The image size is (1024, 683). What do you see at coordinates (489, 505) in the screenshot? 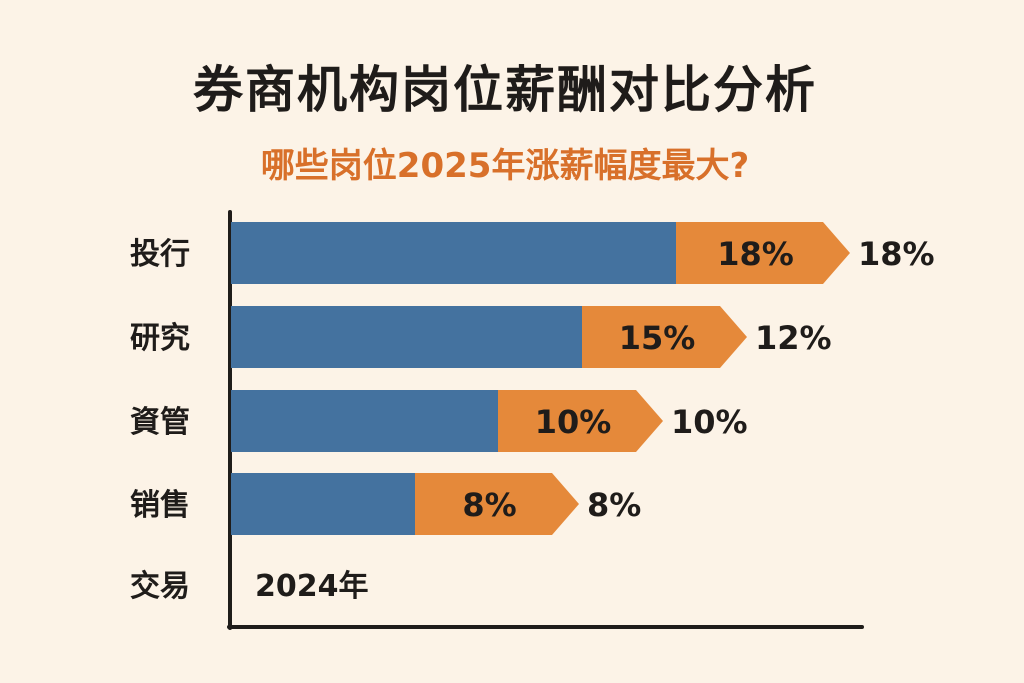
I see `data-label-inside: 8%` at bounding box center [489, 505].